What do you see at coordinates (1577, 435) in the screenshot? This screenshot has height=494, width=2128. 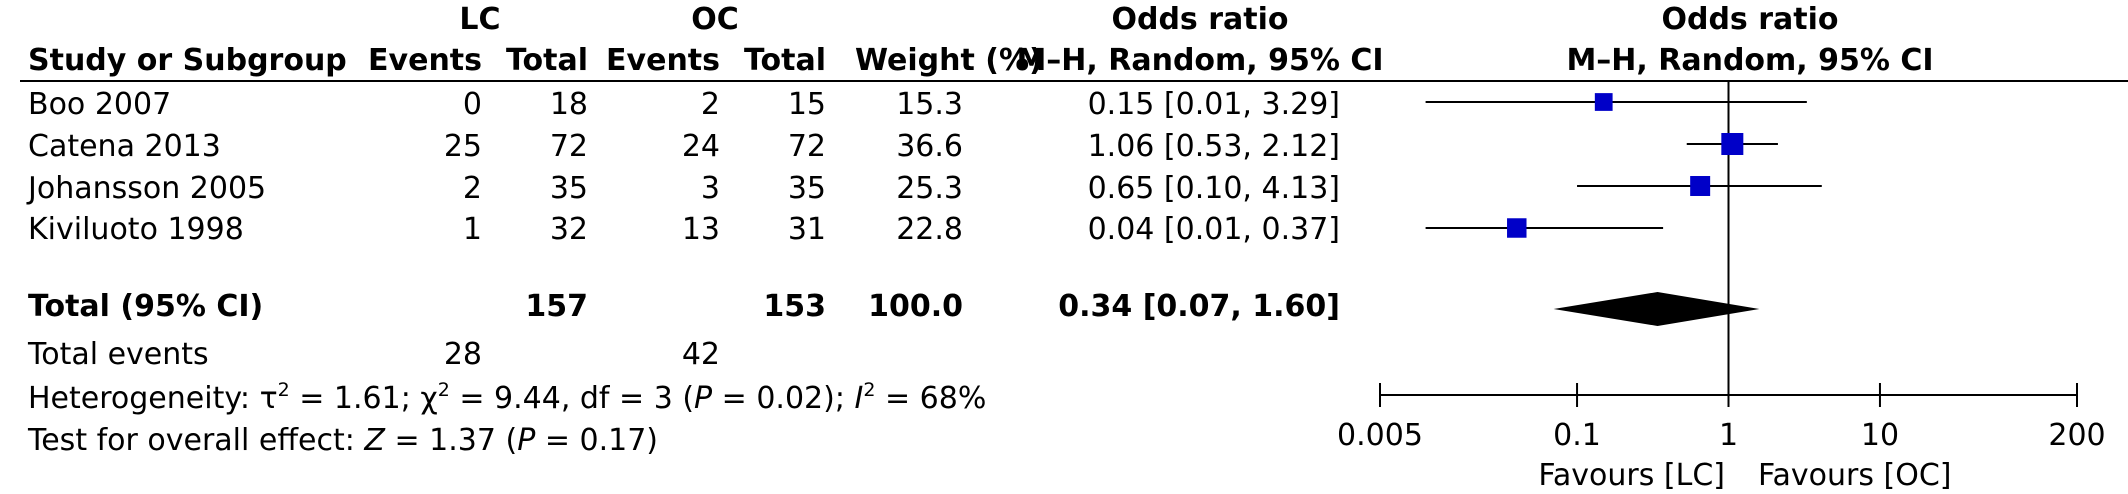 I see `x-tick-label: 0.1` at bounding box center [1577, 435].